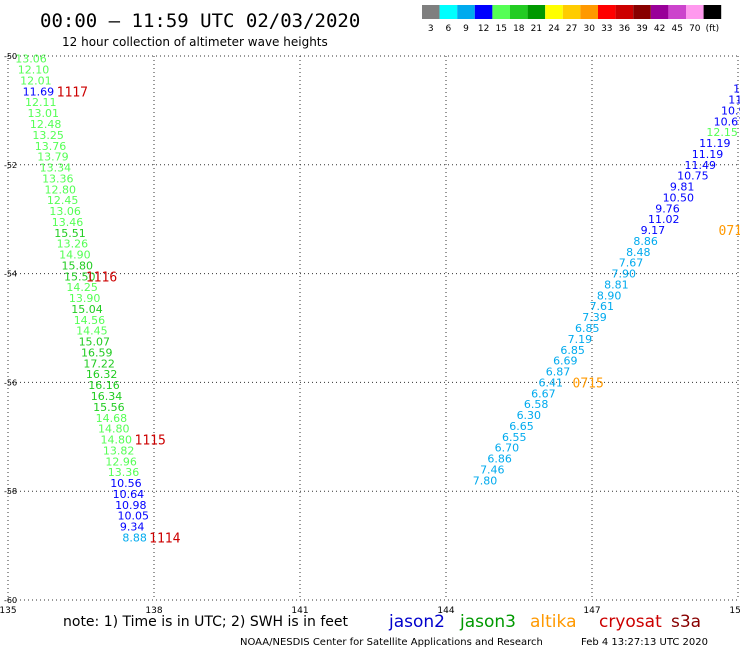 This screenshot has height=650, width=740. Describe the element at coordinates (588, 383) in the screenshot. I see `time-label: 0715` at that location.